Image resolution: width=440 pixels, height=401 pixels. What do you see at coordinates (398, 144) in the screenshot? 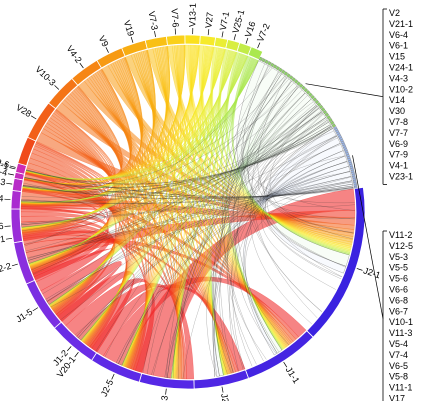
I see `side-label-v6-9: V6-9` at bounding box center [398, 144].